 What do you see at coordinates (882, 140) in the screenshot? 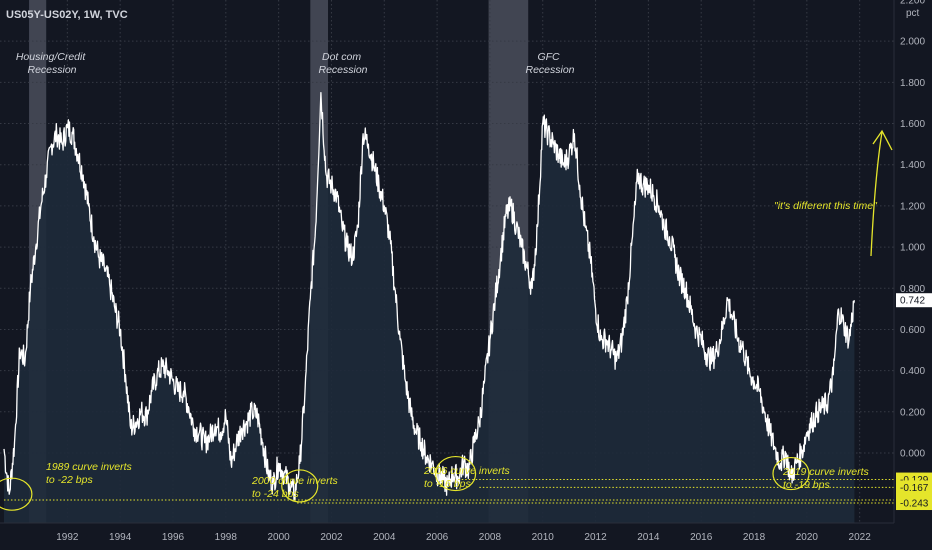
I see `arrow-head-icon` at bounding box center [882, 140].